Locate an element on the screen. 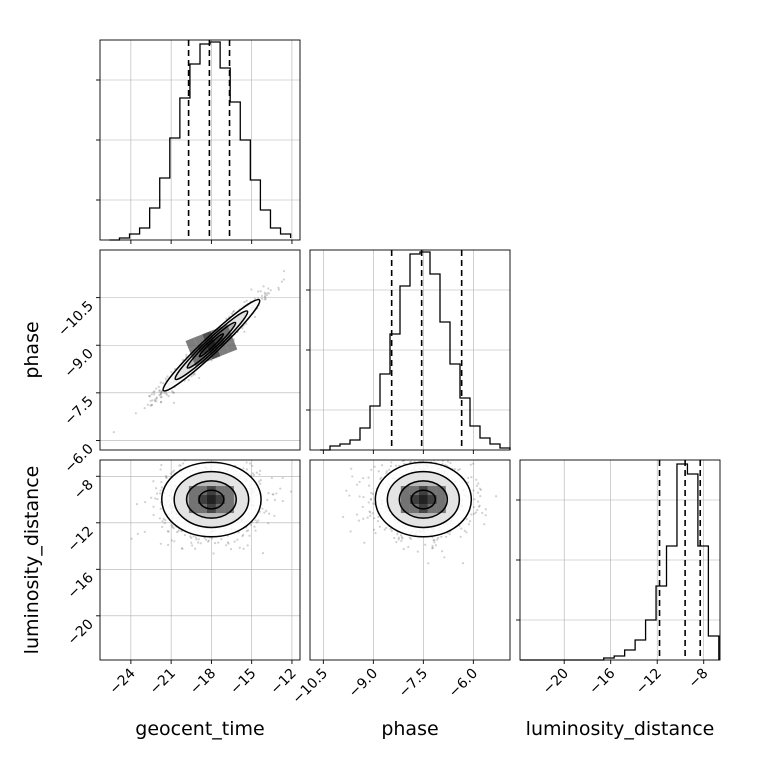 Image resolution: width=760 pixels, height=760 pixels. histogram-step is located at coordinates (415, 351).